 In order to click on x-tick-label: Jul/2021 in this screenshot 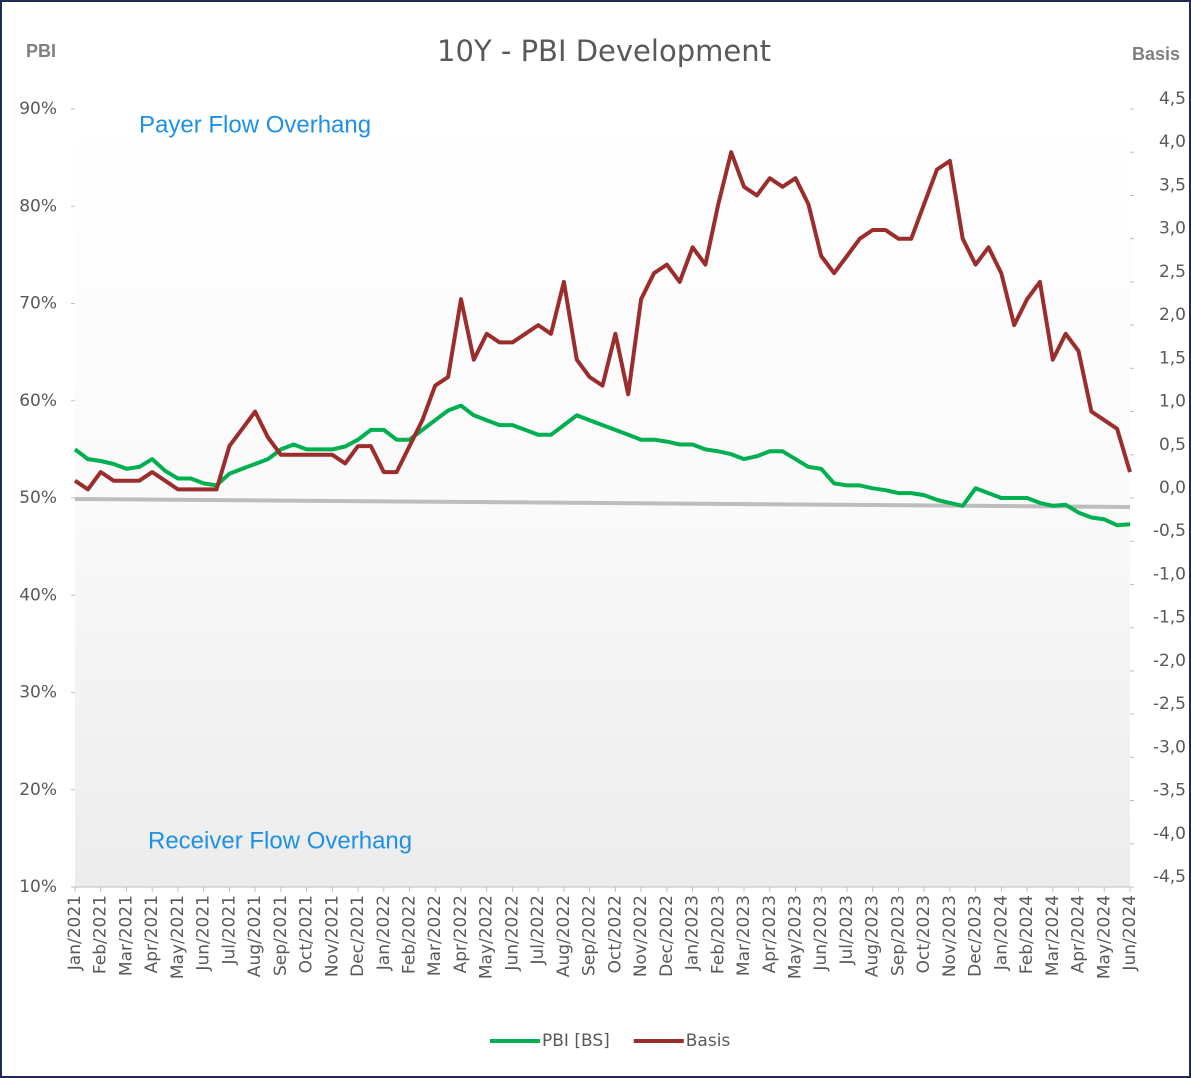, I will do `click(229, 930)`.